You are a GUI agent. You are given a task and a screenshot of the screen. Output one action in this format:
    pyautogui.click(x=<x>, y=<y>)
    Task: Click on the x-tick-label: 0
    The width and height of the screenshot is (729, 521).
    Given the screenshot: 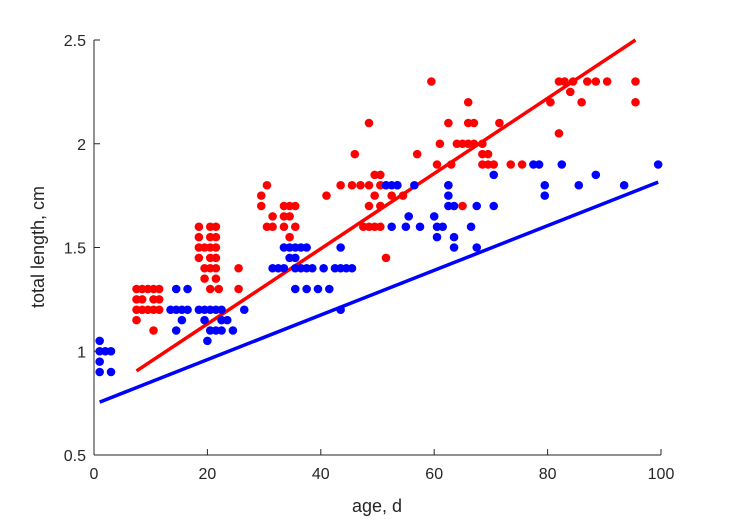 What is the action you would take?
    pyautogui.click(x=94, y=474)
    